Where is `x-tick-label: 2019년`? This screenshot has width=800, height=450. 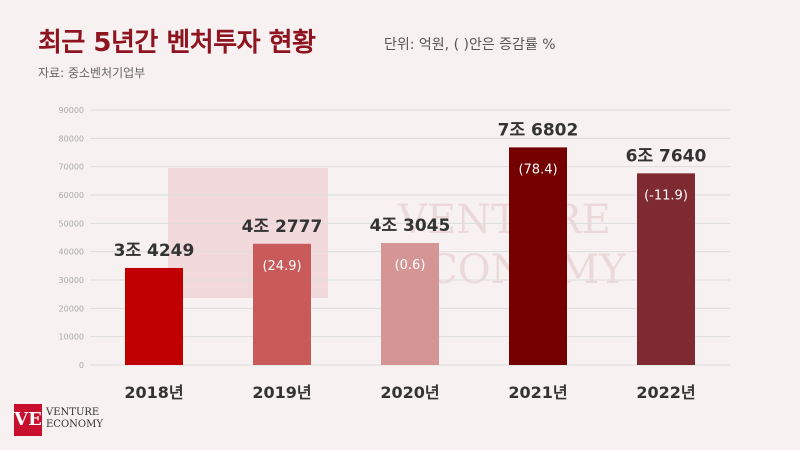 x-tick-label: 2019년 is located at coordinates (281, 392).